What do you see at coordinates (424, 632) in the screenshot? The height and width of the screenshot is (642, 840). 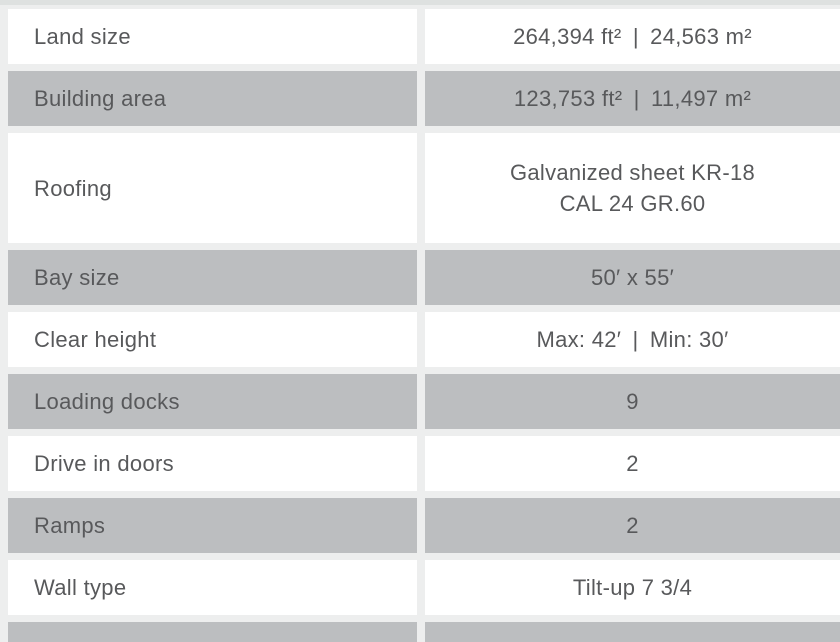 I see `row-next-cut-off` at bounding box center [424, 632].